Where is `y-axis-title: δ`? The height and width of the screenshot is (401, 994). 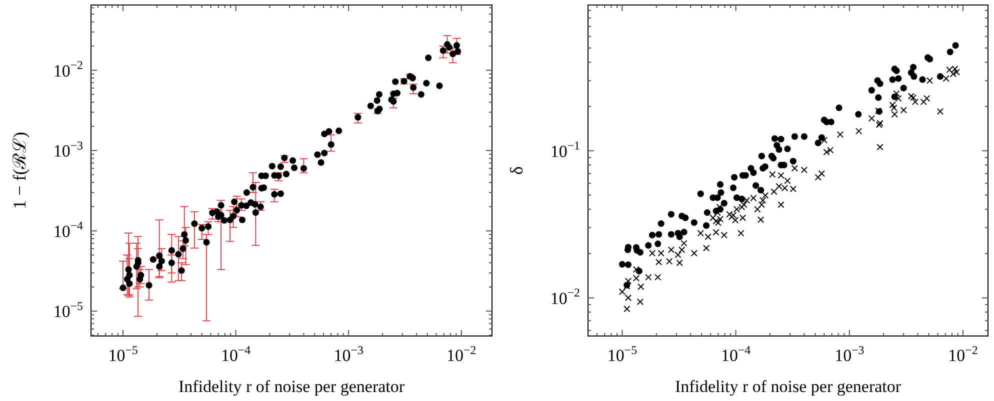
y-axis-title: δ is located at coordinates (516, 170).